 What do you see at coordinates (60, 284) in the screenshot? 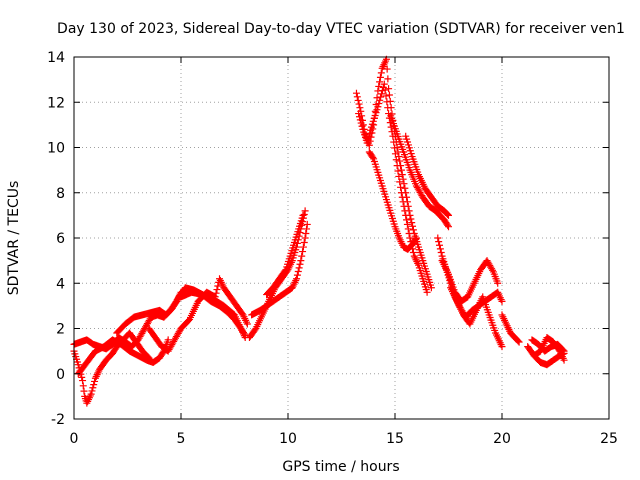
I see `y-tick-label: 4` at bounding box center [60, 284].